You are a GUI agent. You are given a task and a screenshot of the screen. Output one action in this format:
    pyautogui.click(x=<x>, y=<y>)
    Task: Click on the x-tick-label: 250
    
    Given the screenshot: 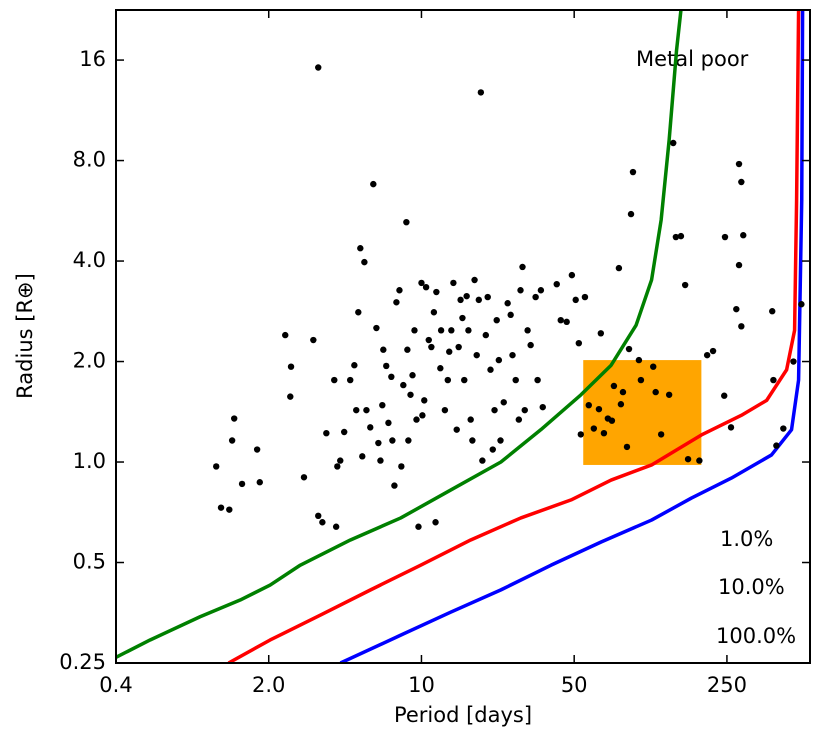 What is the action you would take?
    pyautogui.click(x=727, y=685)
    